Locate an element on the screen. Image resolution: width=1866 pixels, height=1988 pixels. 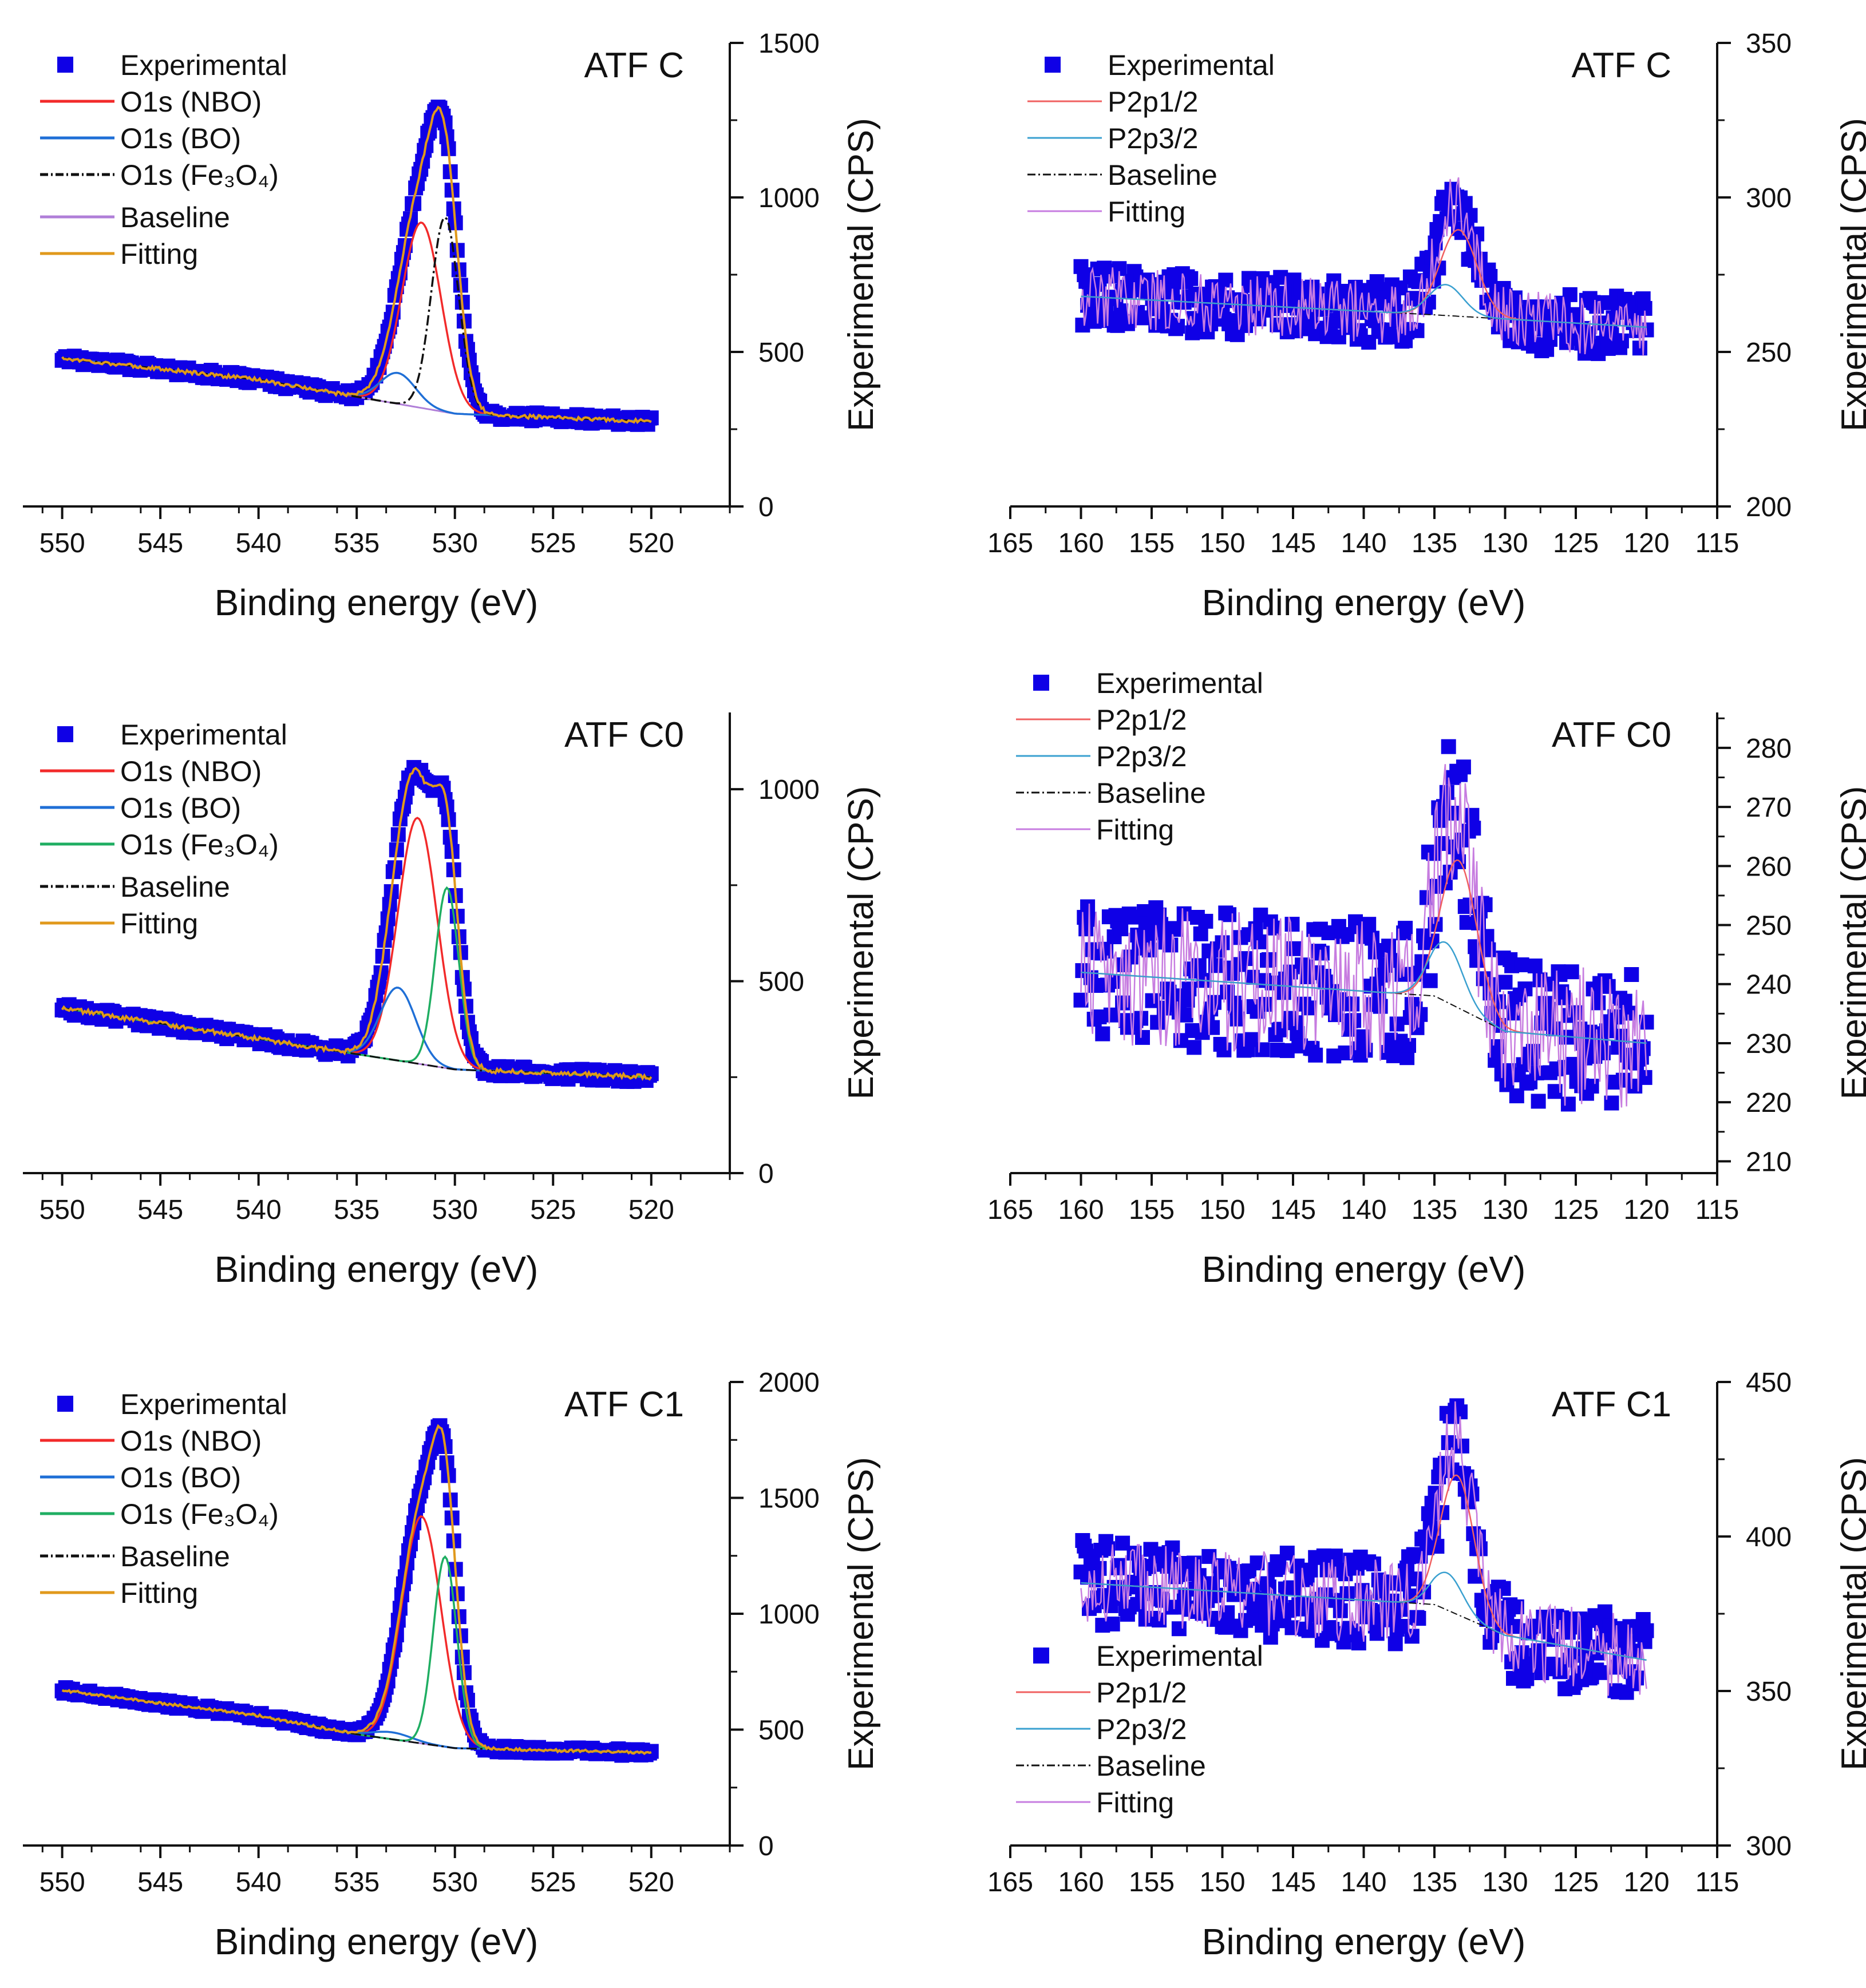
x-tick-label: 130 is located at coordinates (1505, 543).